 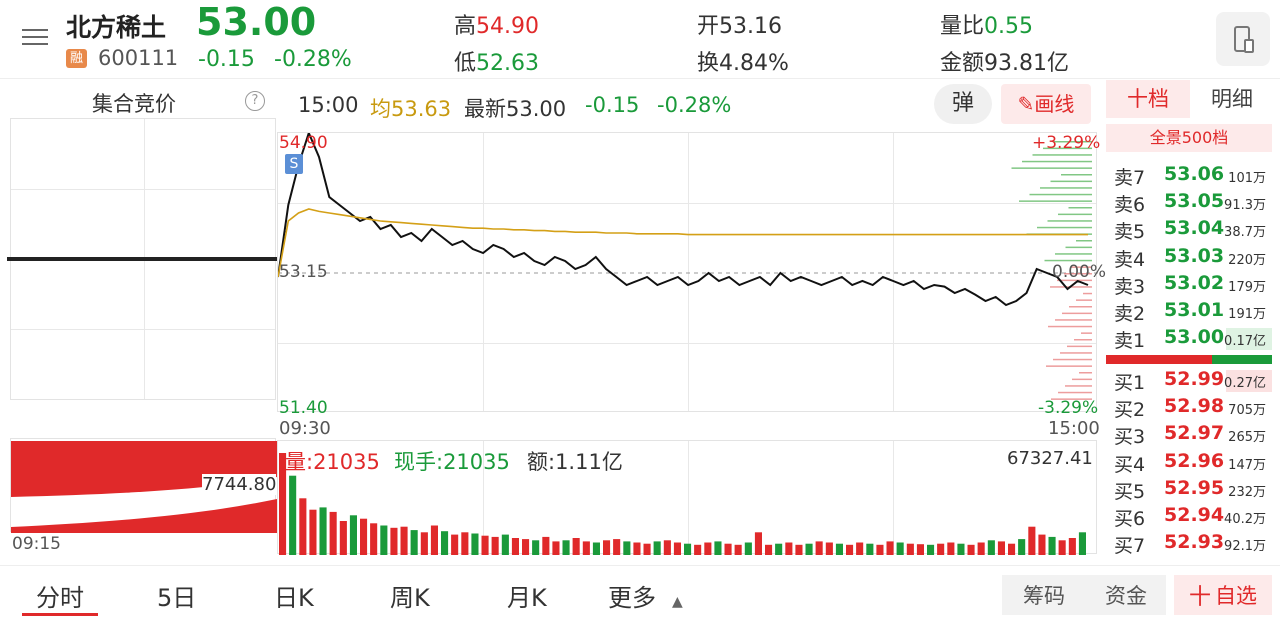 I want to click on order-level-label: 买3, so click(x=1130, y=437).